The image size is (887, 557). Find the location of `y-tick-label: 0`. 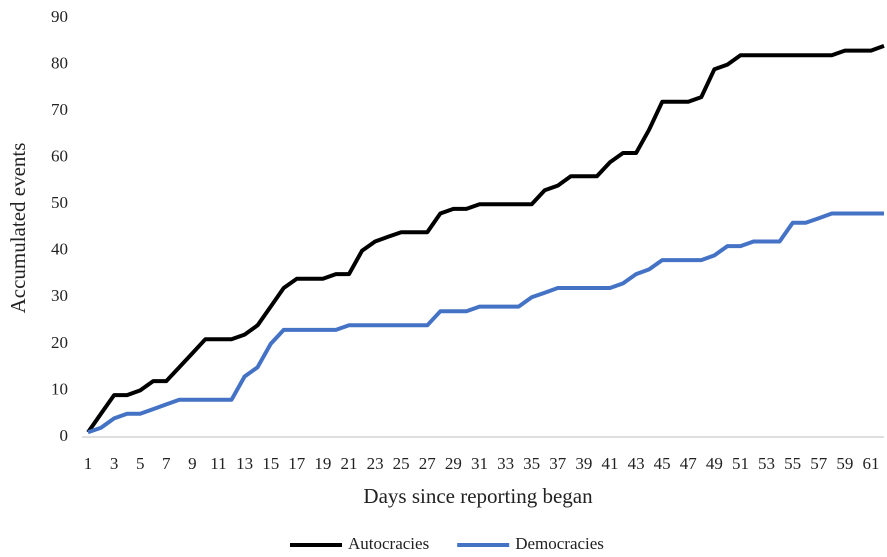

y-tick-label: 0 is located at coordinates (64, 435).